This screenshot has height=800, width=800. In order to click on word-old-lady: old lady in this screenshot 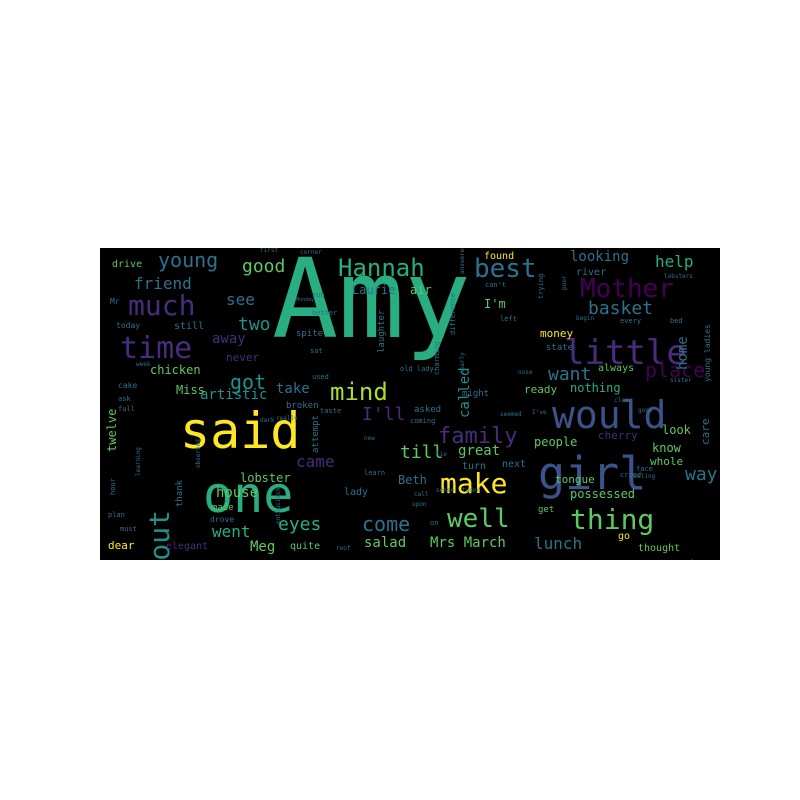, I will do `click(417, 369)`.